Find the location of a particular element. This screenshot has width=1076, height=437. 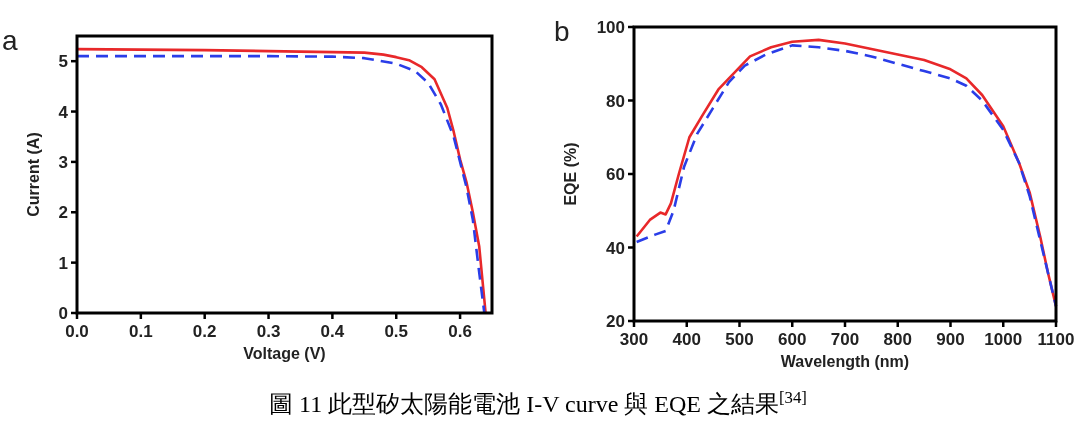

chart-title: b is located at coordinates (562, 31).